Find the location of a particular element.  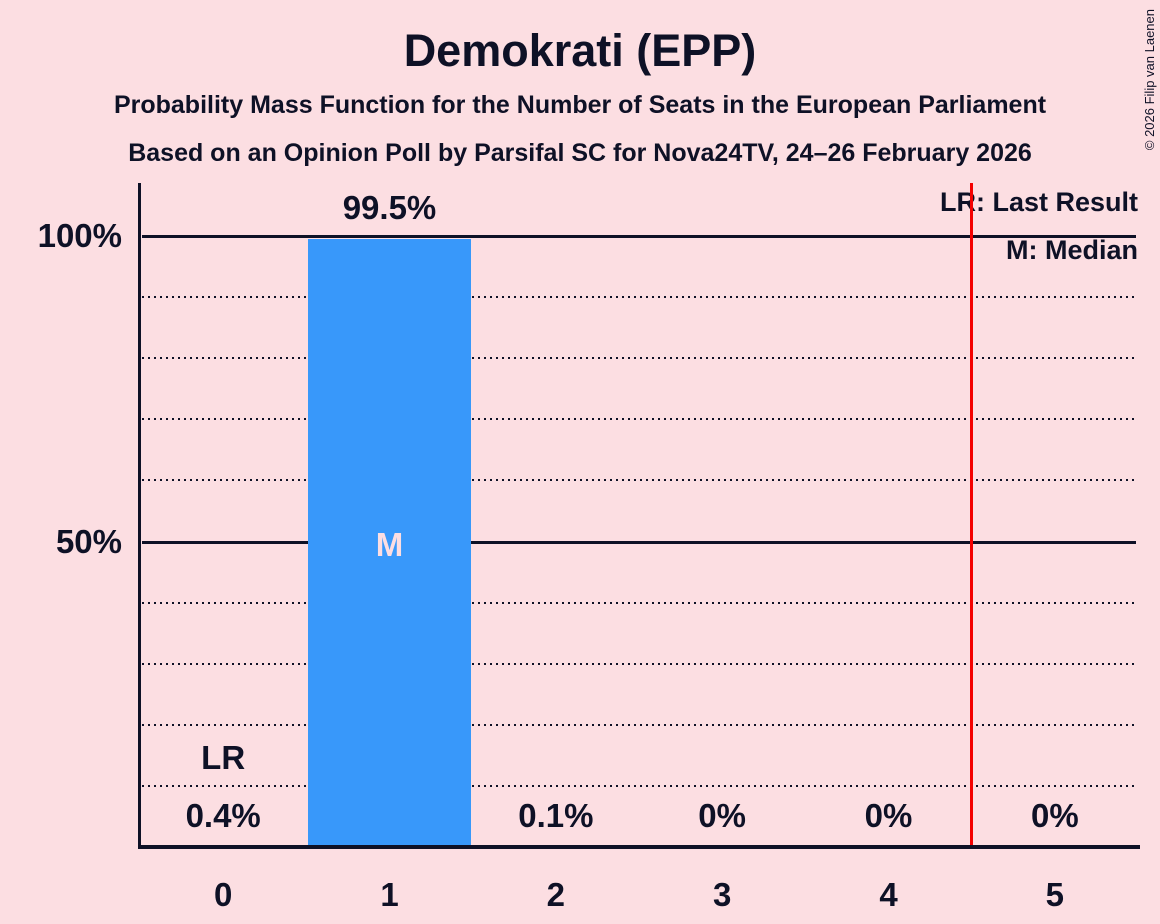

x-tick-label-5: 5 is located at coordinates (1054, 894).